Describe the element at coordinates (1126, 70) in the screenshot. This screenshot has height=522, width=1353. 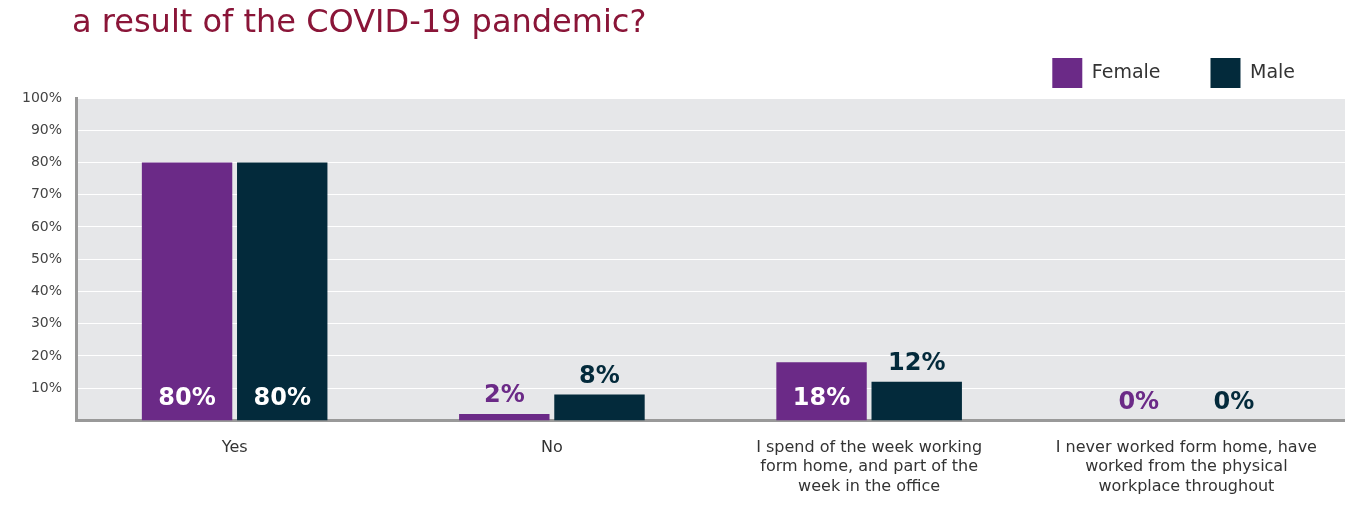
I see `legend-label: Female` at that location.